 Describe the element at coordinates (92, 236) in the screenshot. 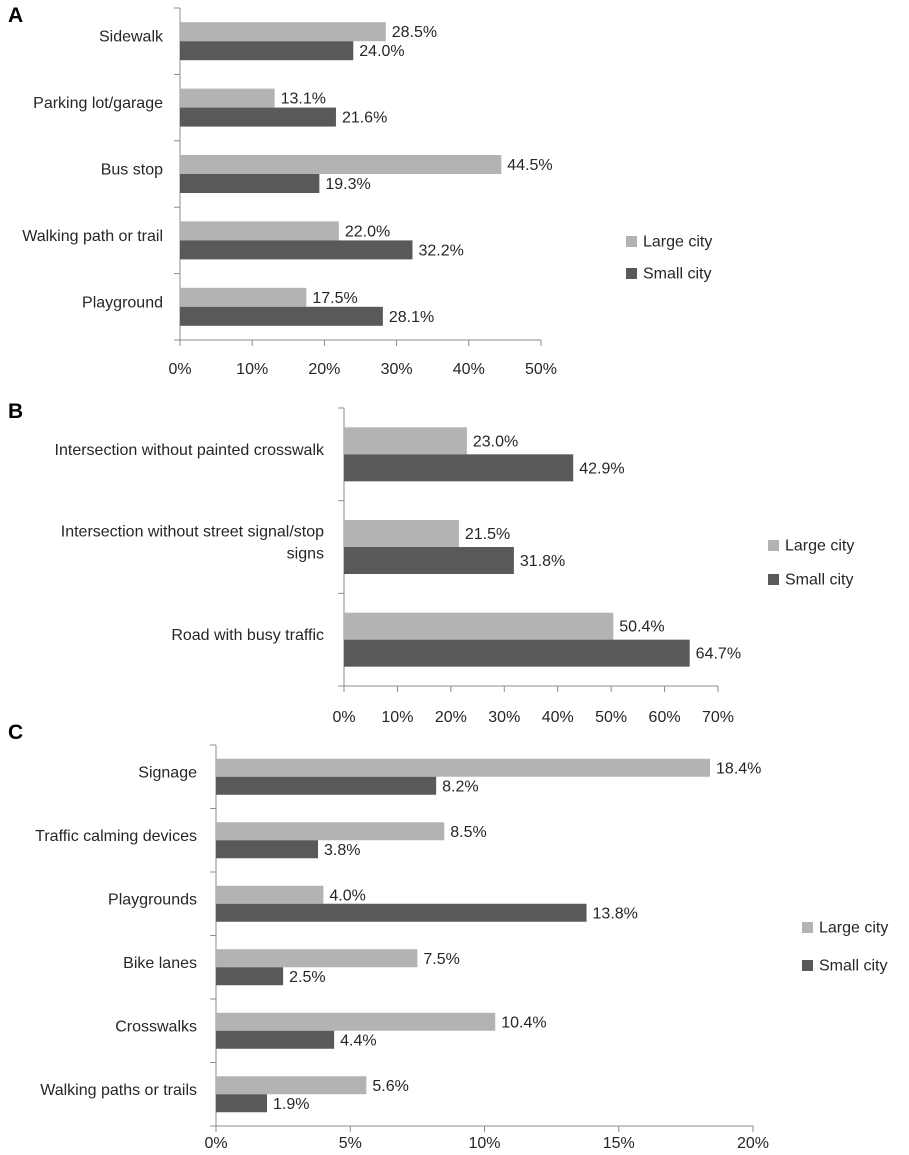

I see `category-label-walking-path-or-trail: Walking path or trail` at that location.